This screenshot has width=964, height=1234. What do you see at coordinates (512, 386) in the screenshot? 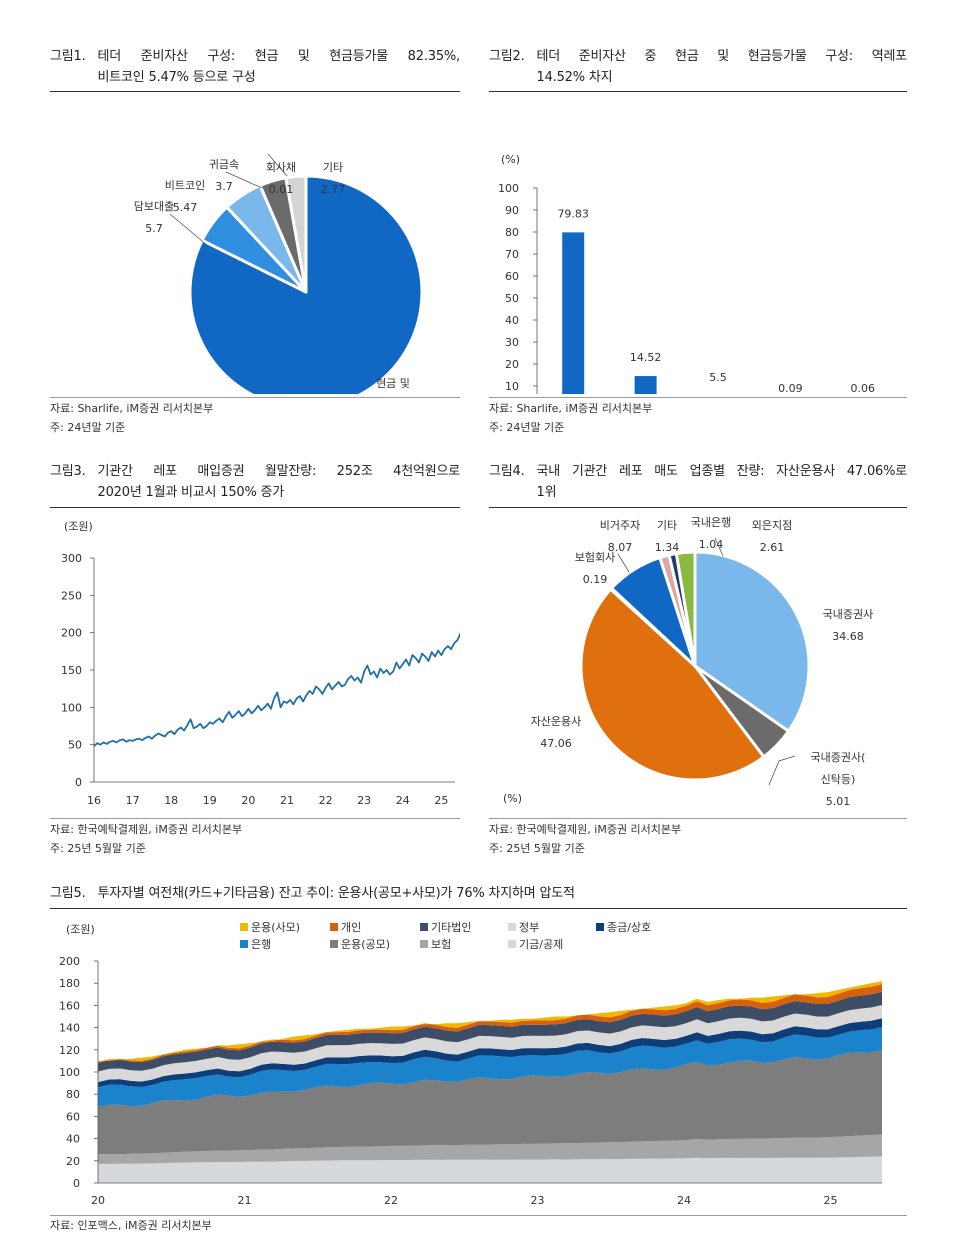
I see `fig2-ytick-10: 10` at bounding box center [512, 386].